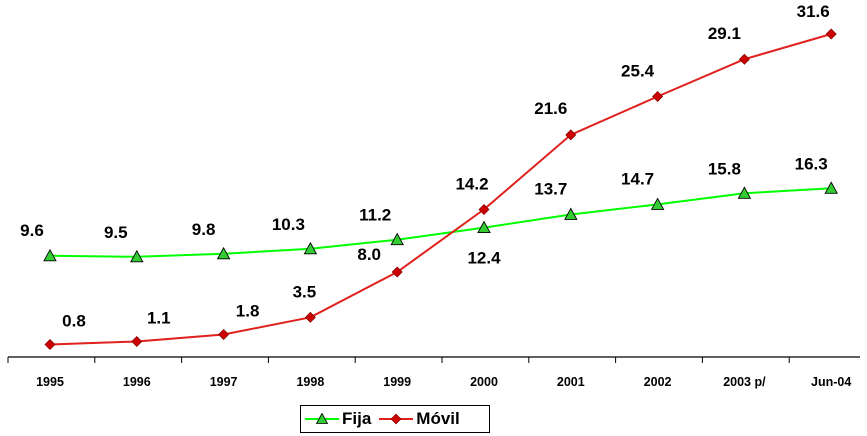 Image resolution: width=867 pixels, height=436 pixels. What do you see at coordinates (50, 382) in the screenshot?
I see `x-tick-label: 1995` at bounding box center [50, 382].